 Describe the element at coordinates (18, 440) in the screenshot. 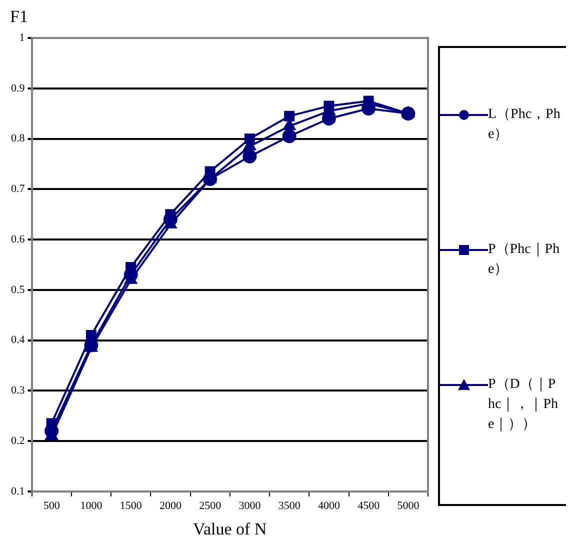

I see `y-tick-label: 0.2` at that location.